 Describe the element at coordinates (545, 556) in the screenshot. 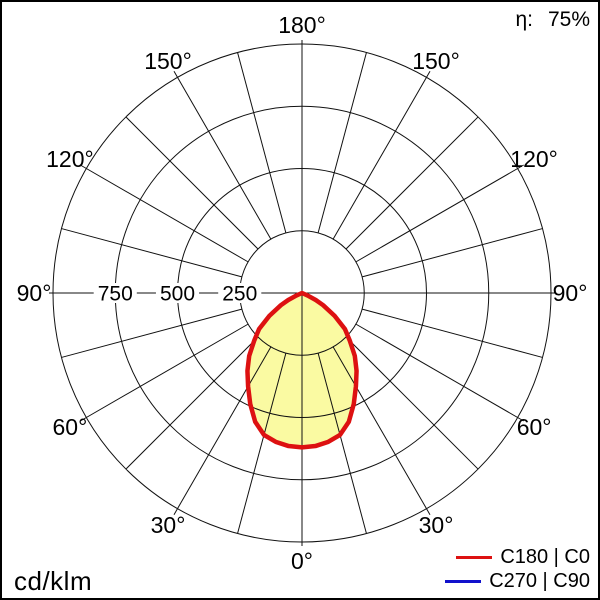

I see `legend-label-c180-c0: C180 | C0` at that location.